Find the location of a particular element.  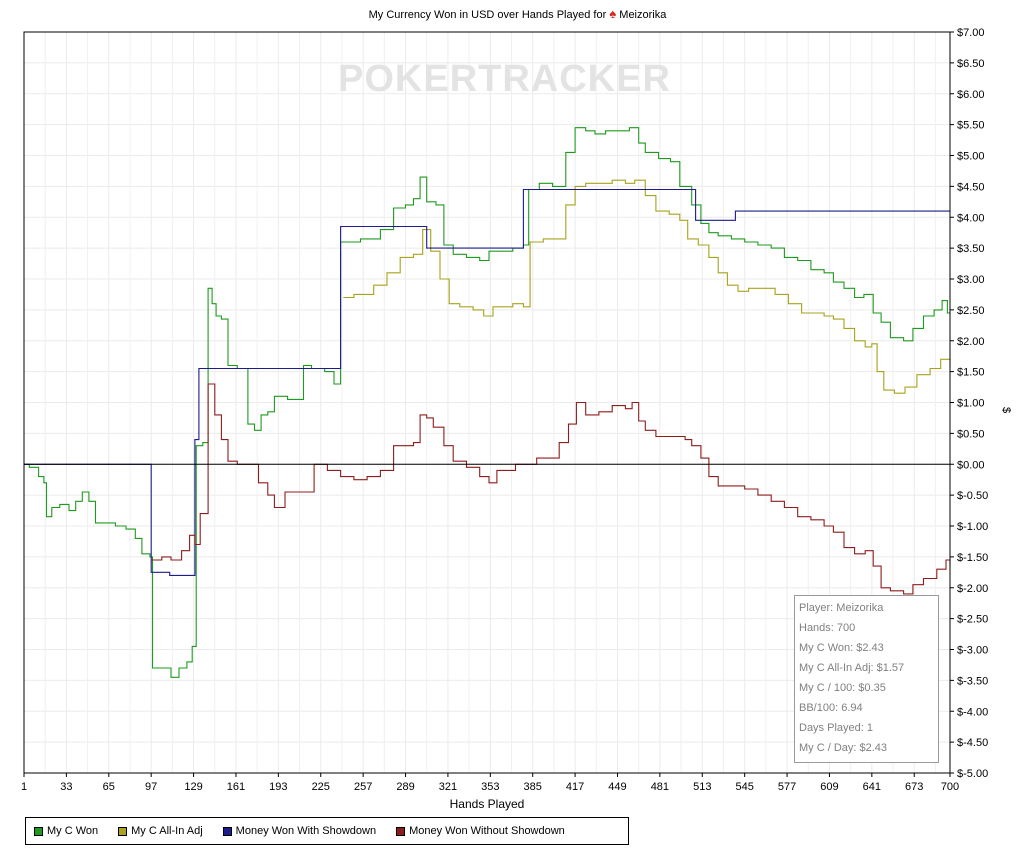

legend-item-my-c-won: My C Won is located at coordinates (66, 831).